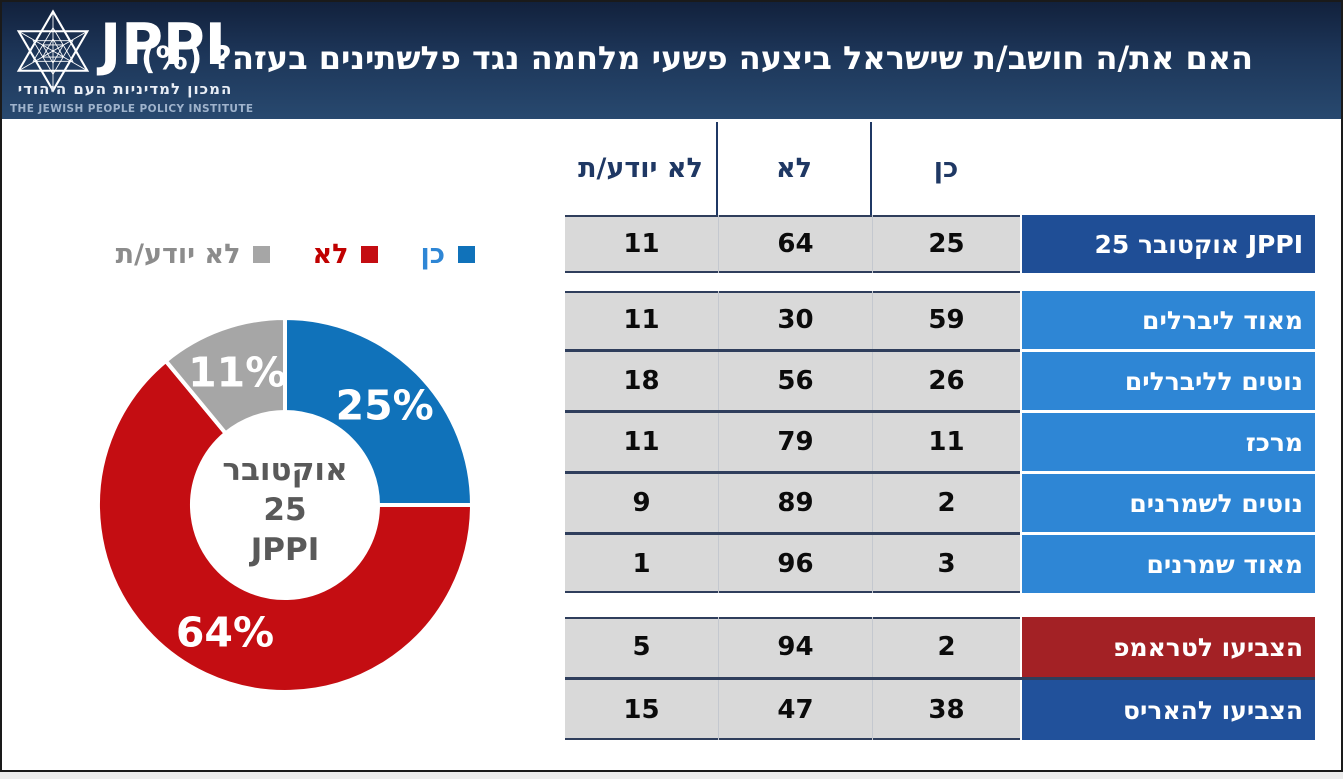 The width and height of the screenshot is (1343, 779). I want to click on table-row: 11 64 25 JPPI אוקטובר 25, so click(940, 244).